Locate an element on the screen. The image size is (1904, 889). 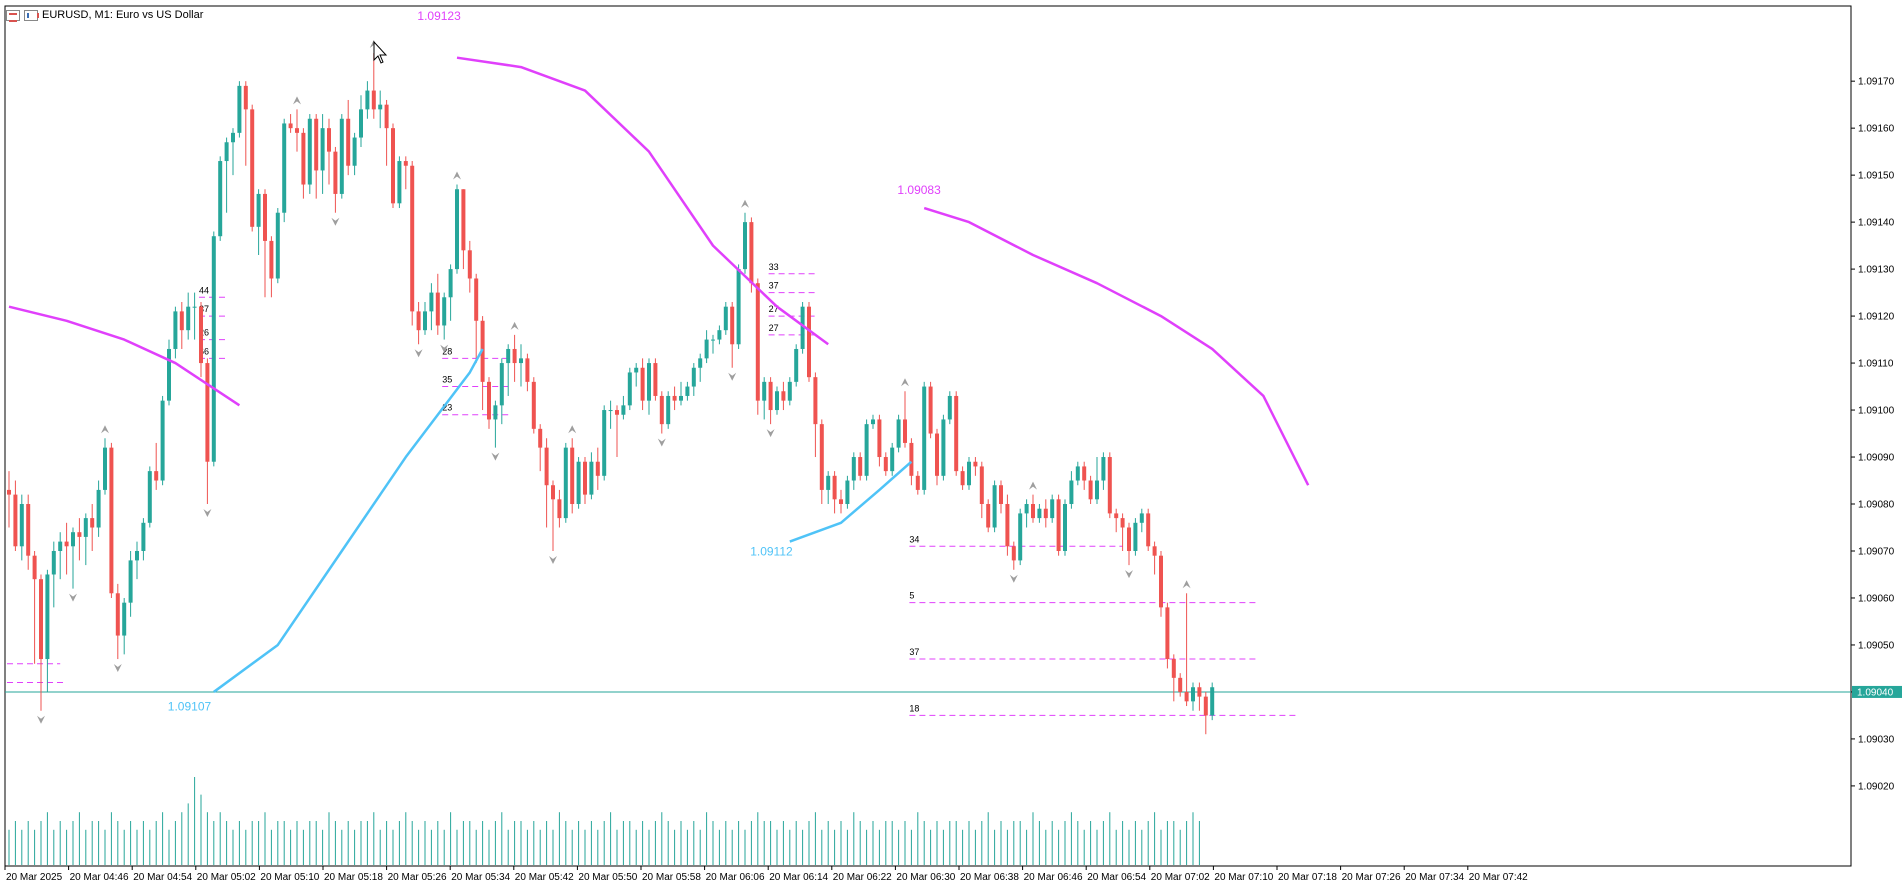
ma-price-label: 1.09083 is located at coordinates (919, 190).